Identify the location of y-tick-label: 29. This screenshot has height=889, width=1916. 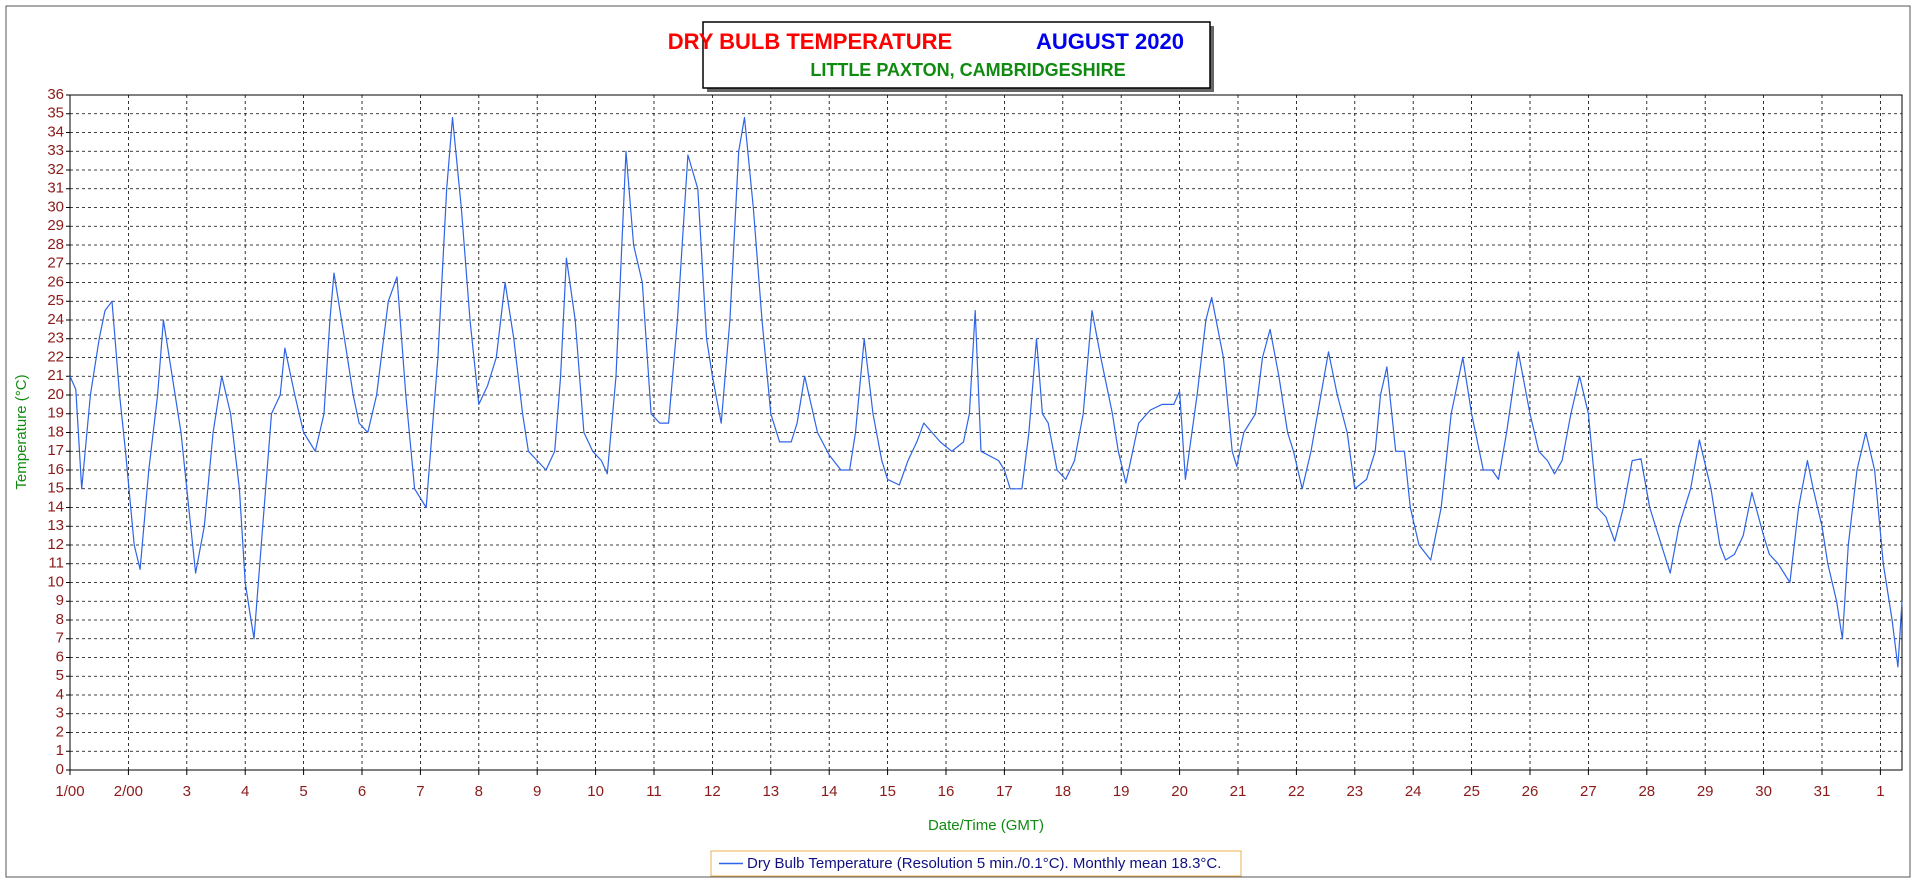
(55, 225).